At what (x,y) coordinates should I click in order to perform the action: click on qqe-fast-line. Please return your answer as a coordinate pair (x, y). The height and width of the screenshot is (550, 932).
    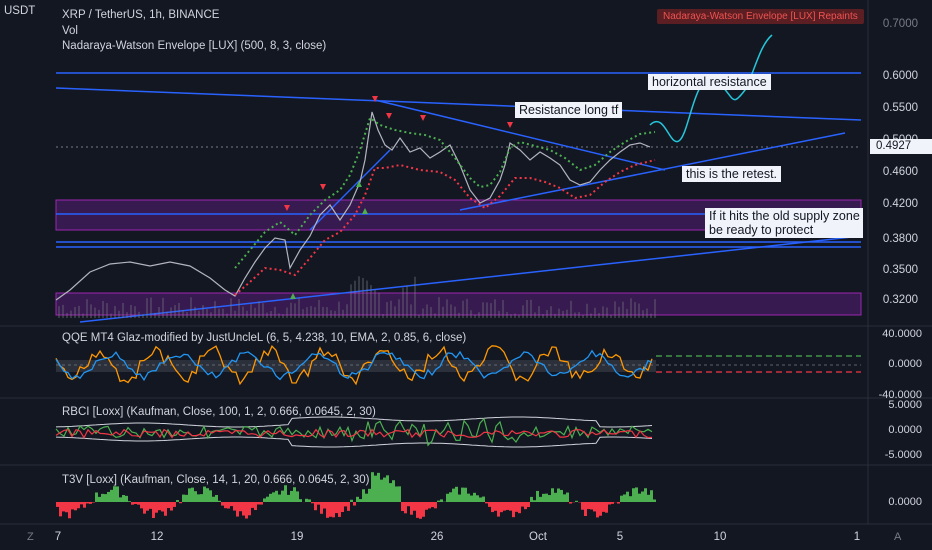
    Looking at the image, I should click on (354, 365).